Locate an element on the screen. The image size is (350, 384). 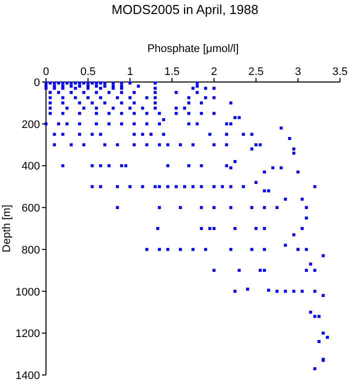
x-tick-label: 0 is located at coordinates (46, 72).